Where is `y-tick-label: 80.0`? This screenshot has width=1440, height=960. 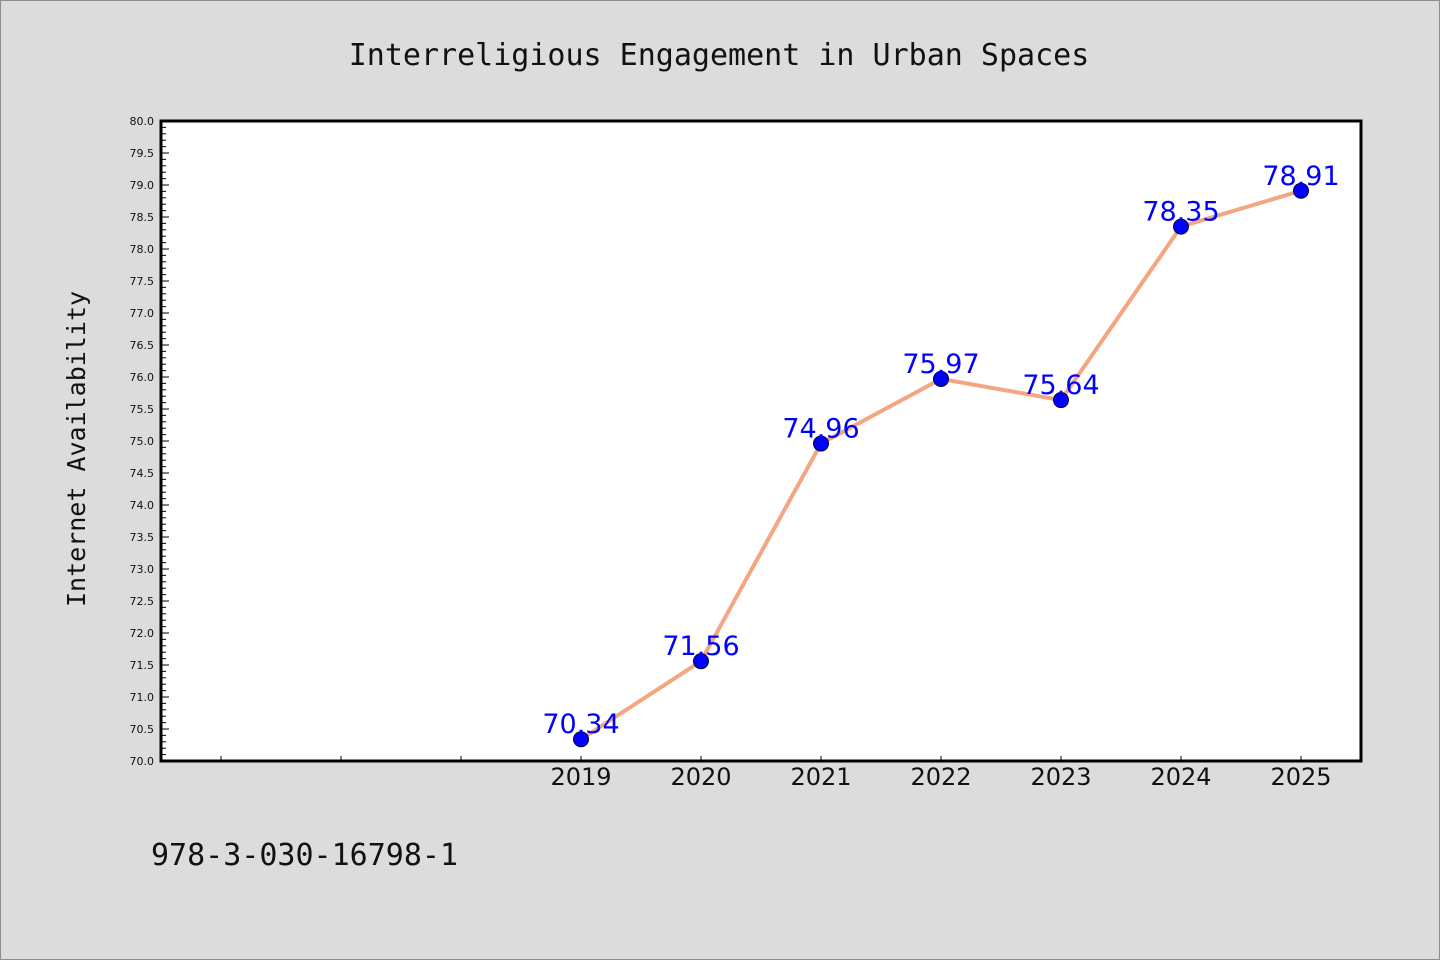 y-tick-label: 80.0 is located at coordinates (142, 121).